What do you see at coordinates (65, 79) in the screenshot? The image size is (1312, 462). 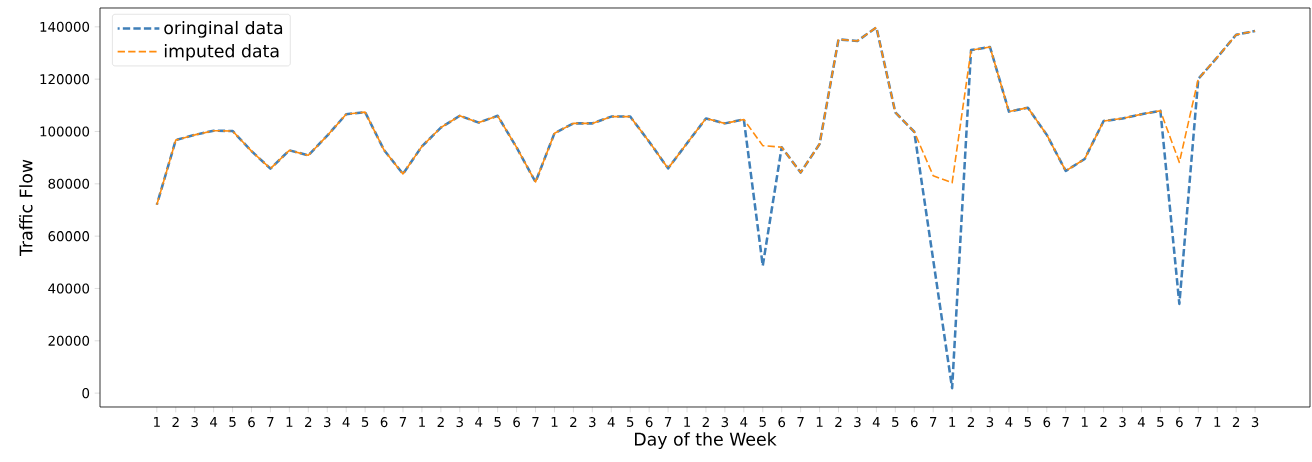 I see `y-tick-label: 120000` at bounding box center [65, 79].